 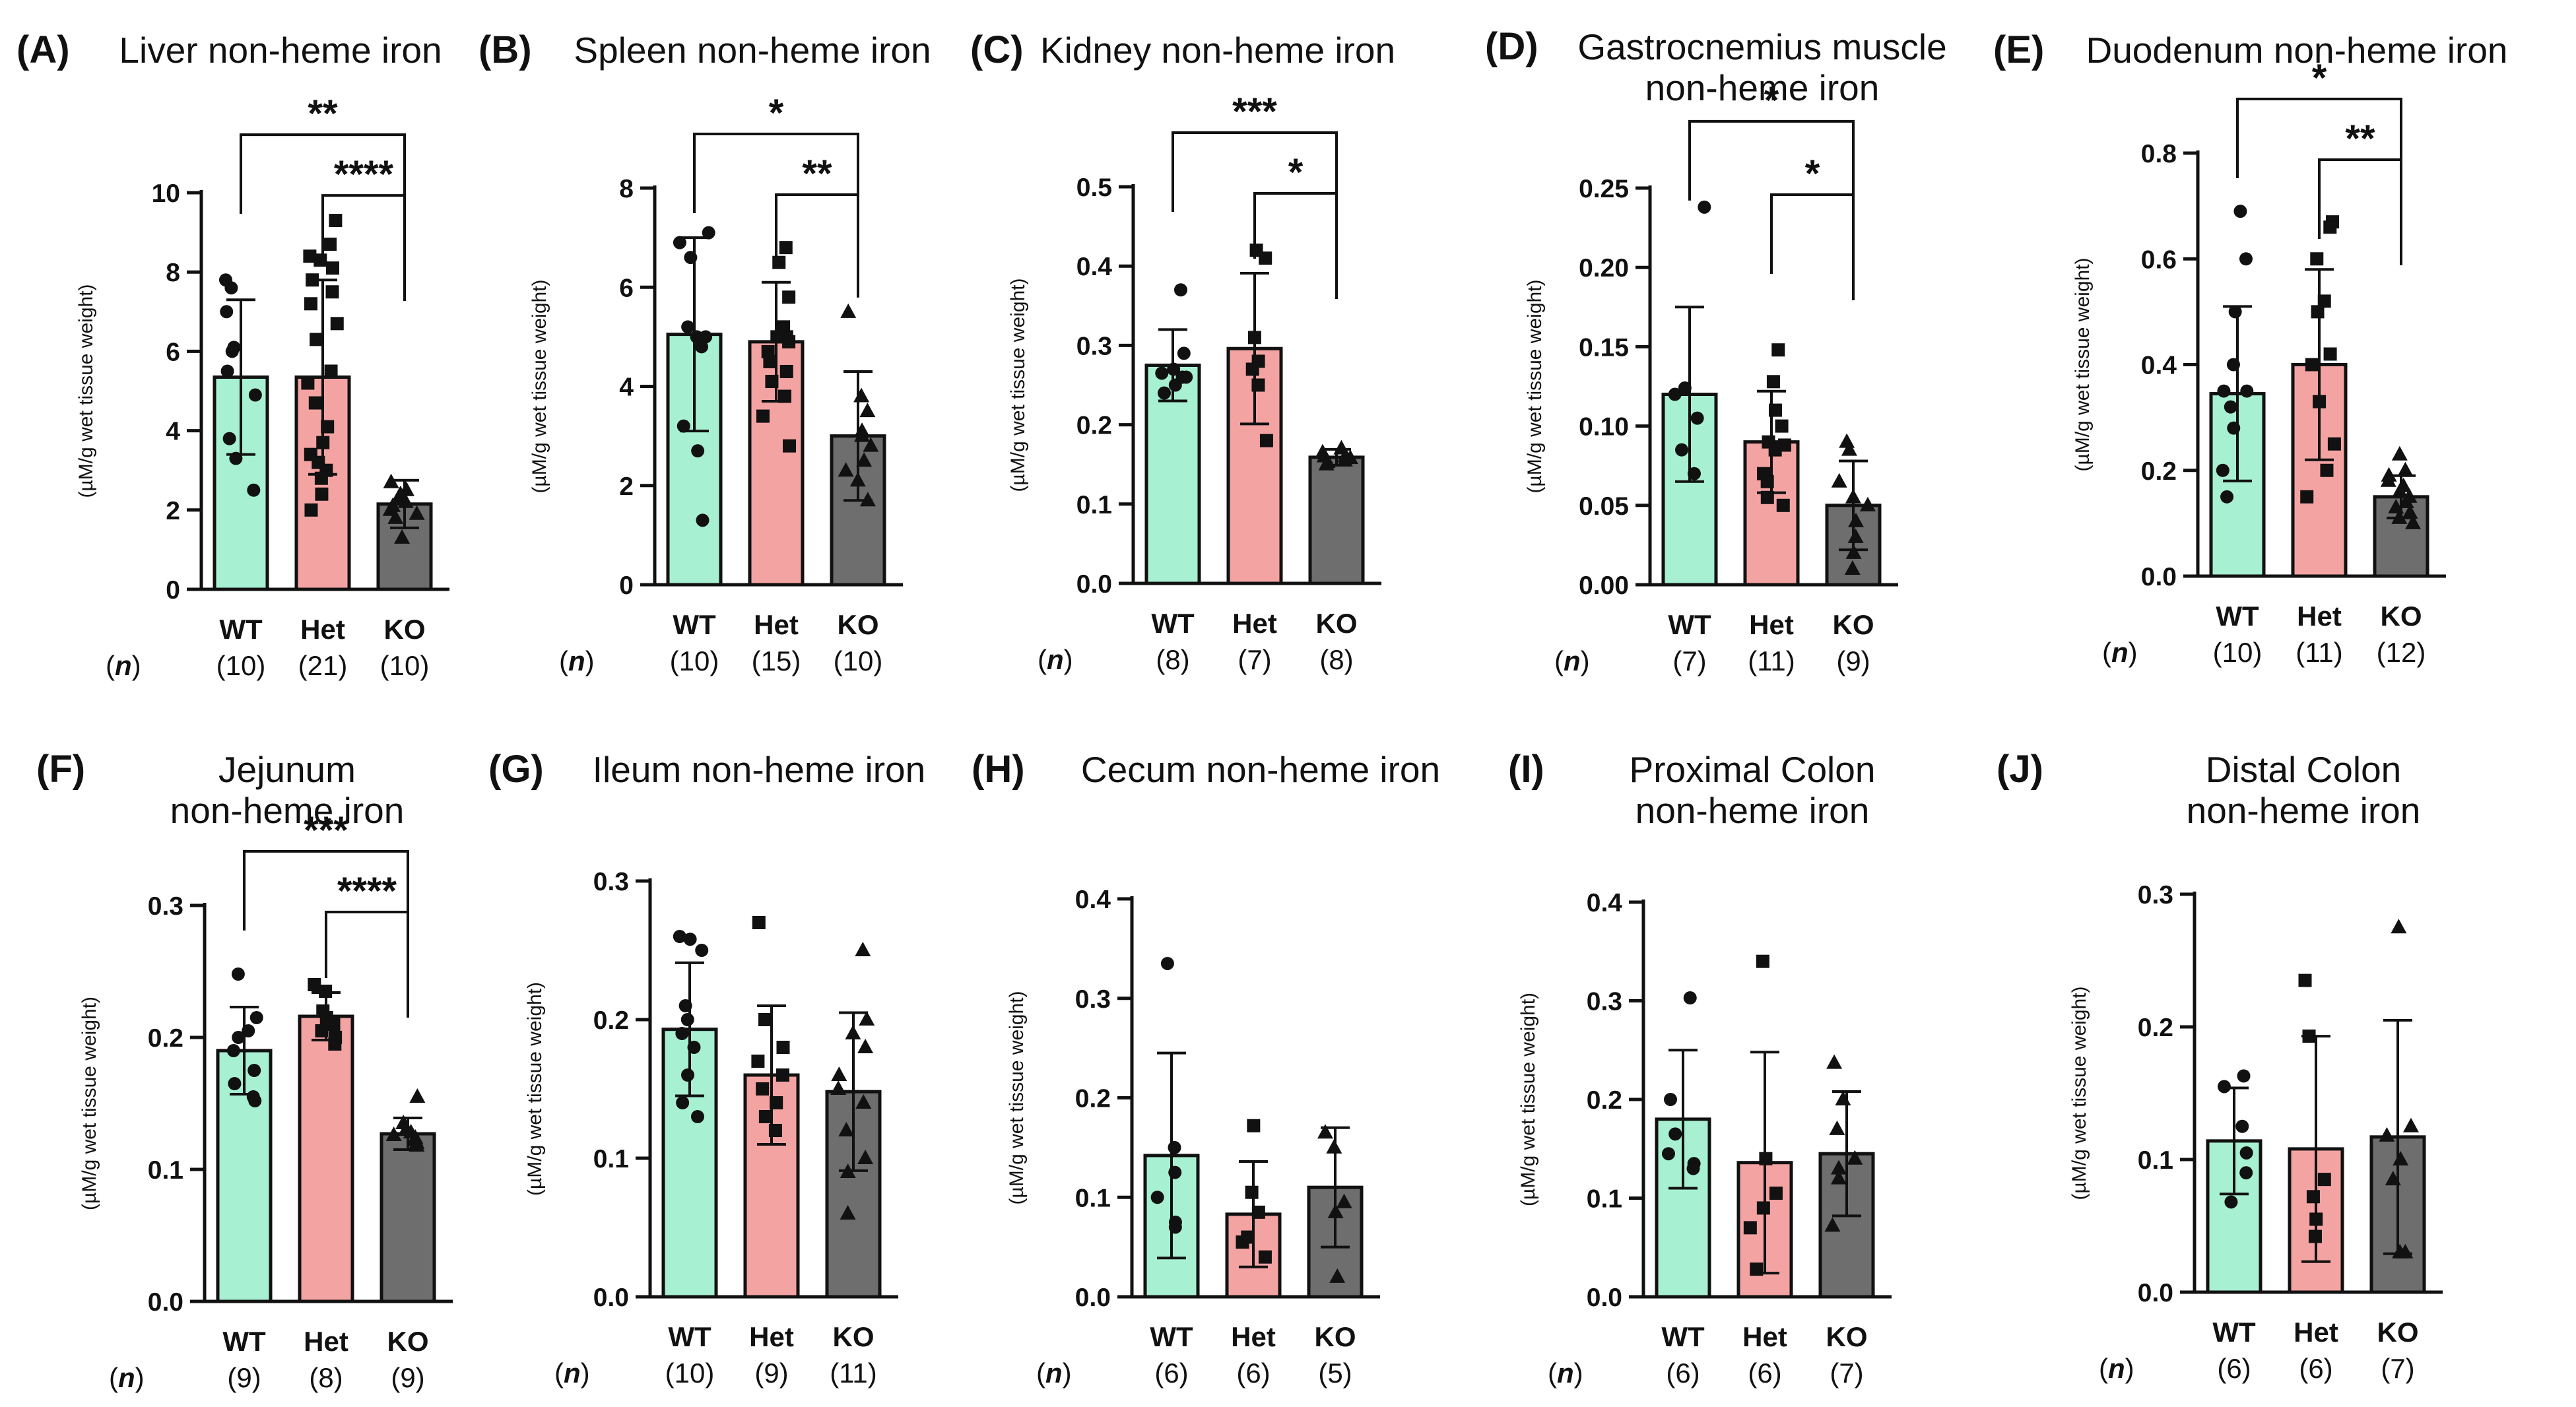 I want to click on n-value: (9), so click(x=771, y=1373).